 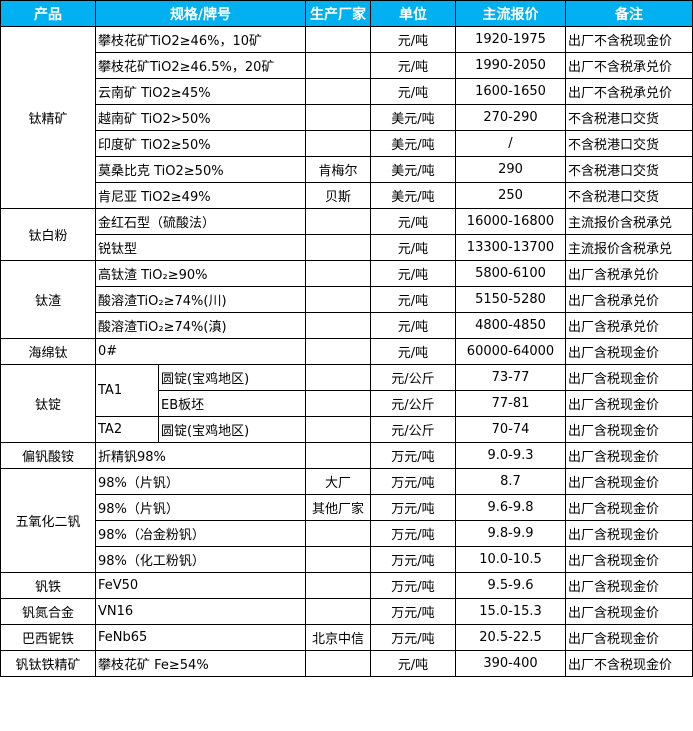 What do you see at coordinates (200, 169) in the screenshot?
I see `spec-cell: 莫桑比克 TiO2≥50%` at bounding box center [200, 169].